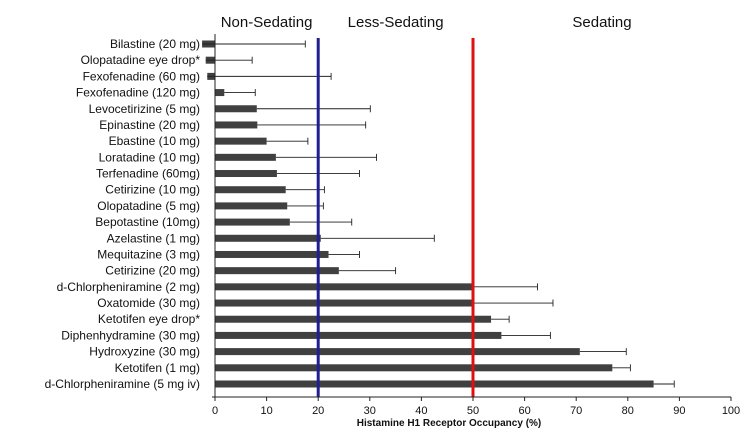 The image size is (750, 436). Describe the element at coordinates (601, 22) in the screenshot. I see `region-label-2: Sedating` at that location.